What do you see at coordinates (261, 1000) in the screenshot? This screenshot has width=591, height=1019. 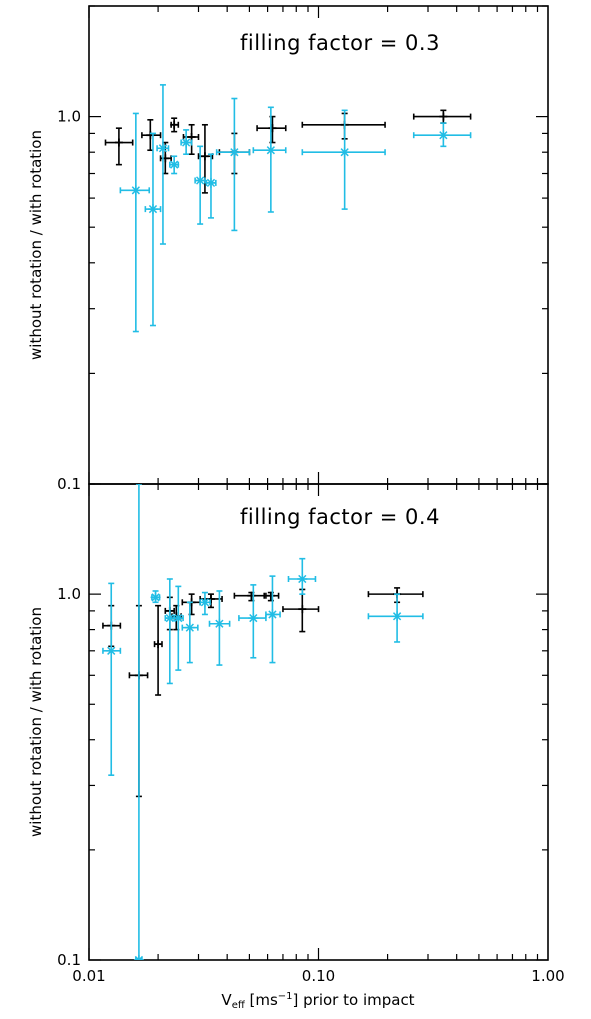 I see `x-axis-label-unit: [ms` at bounding box center [261, 1000].